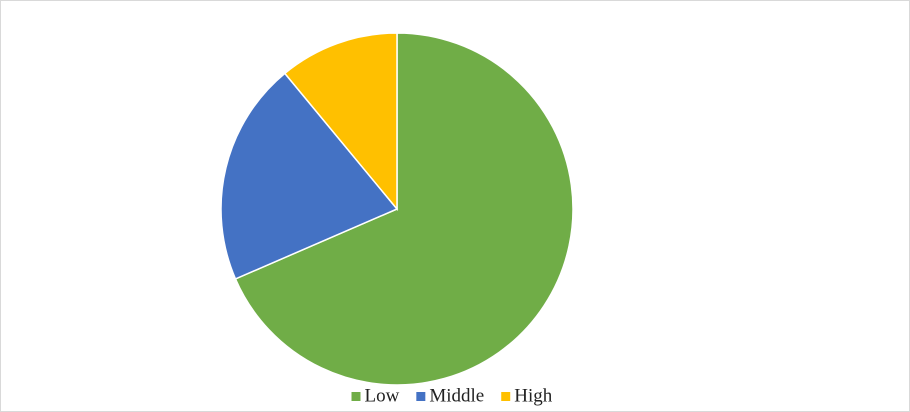  I want to click on legend-label: High, so click(533, 395).